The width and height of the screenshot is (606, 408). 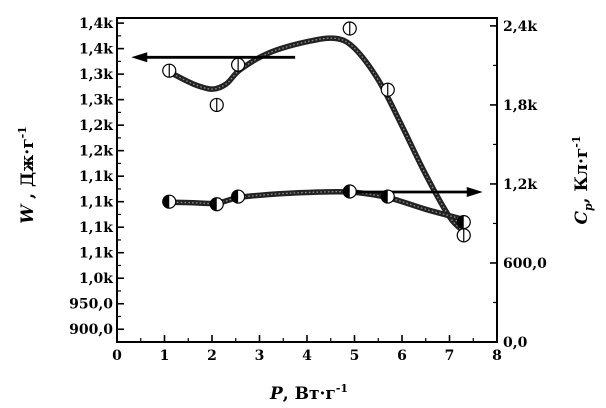 I want to click on y-right-tick-label: 1,2k, so click(x=520, y=185).